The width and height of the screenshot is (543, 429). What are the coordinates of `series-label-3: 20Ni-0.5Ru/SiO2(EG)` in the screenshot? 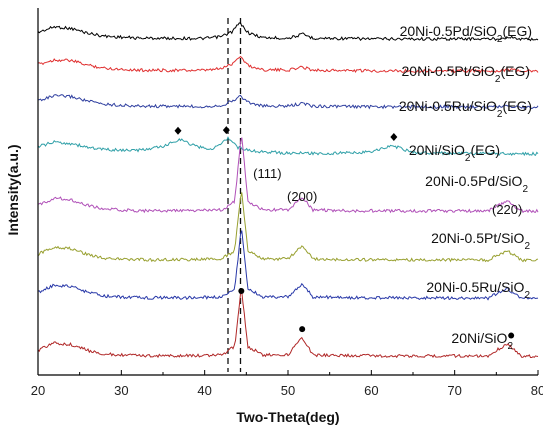 It's located at (465, 109).